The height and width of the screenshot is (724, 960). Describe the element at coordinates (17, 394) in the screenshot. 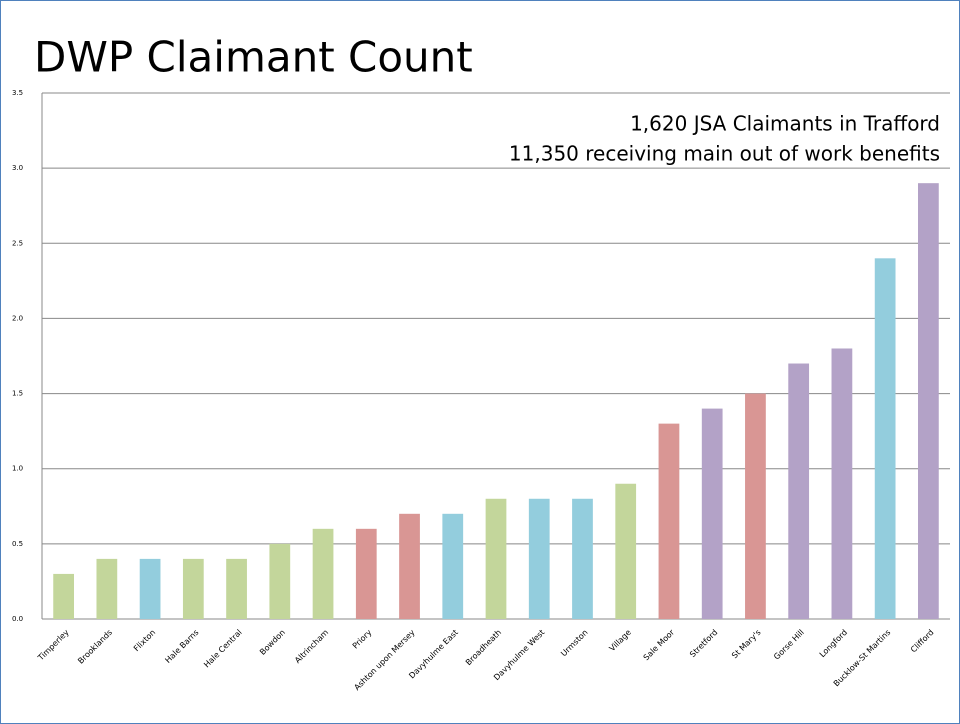

I see `y-tick-label: 1.5` at that location.